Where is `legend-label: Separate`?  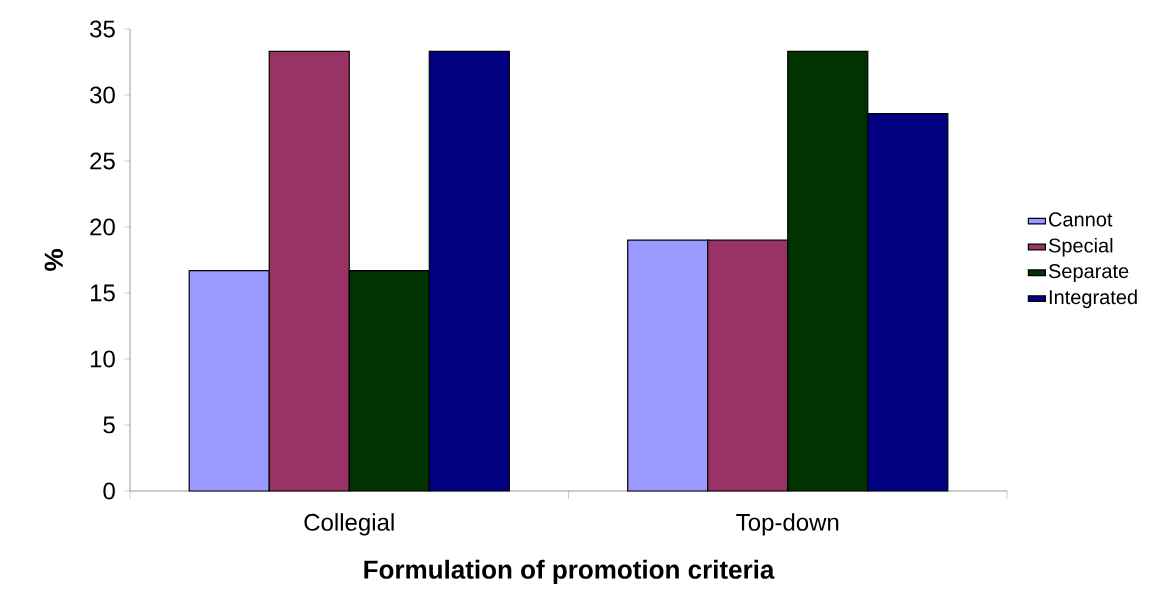
legend-label: Separate is located at coordinates (1088, 273).